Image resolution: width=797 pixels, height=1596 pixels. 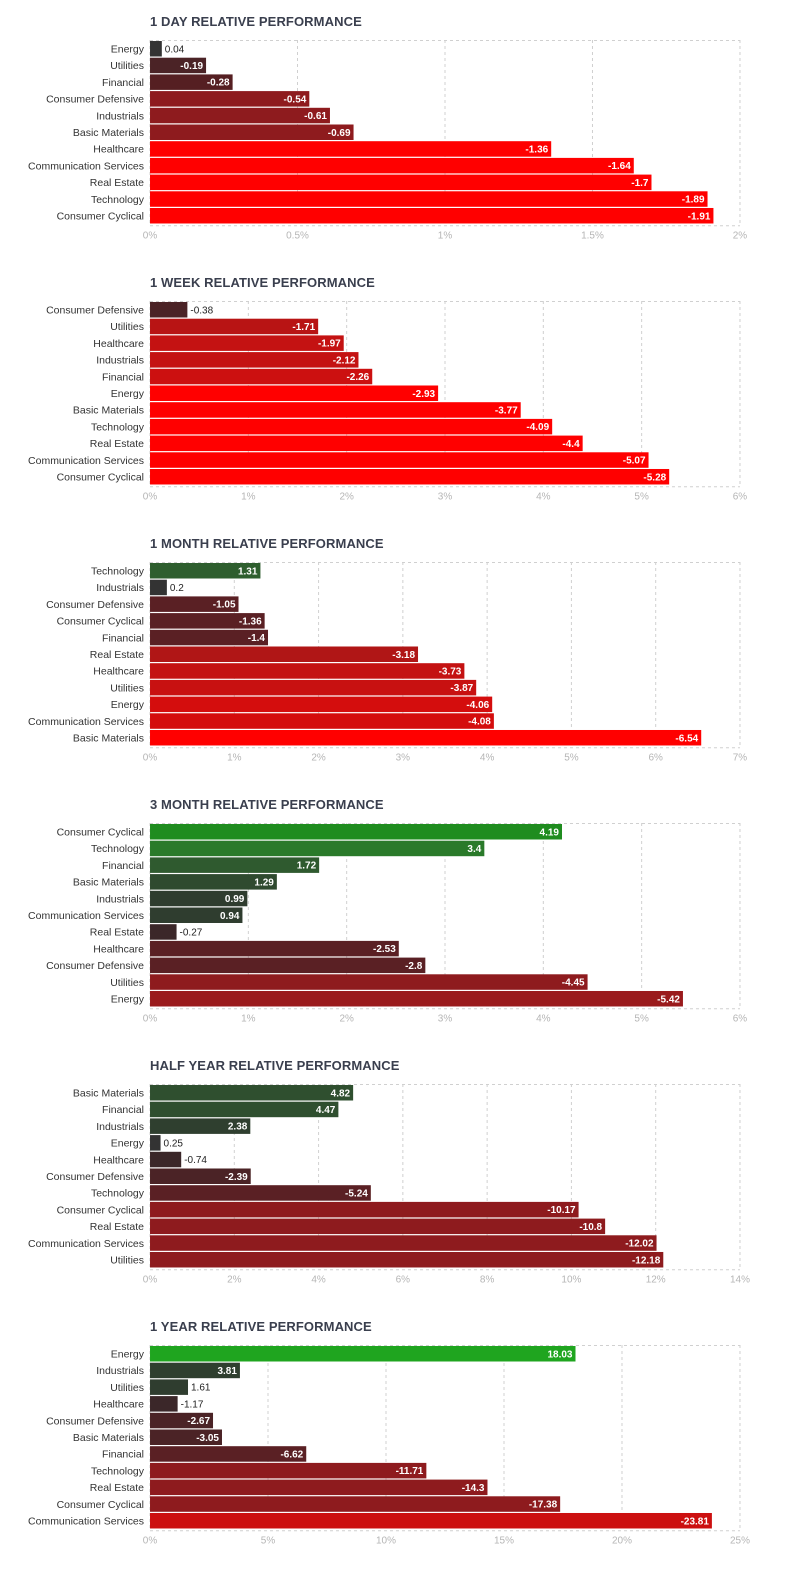 What do you see at coordinates (699, 216) in the screenshot?
I see `data-label: -1.91` at bounding box center [699, 216].